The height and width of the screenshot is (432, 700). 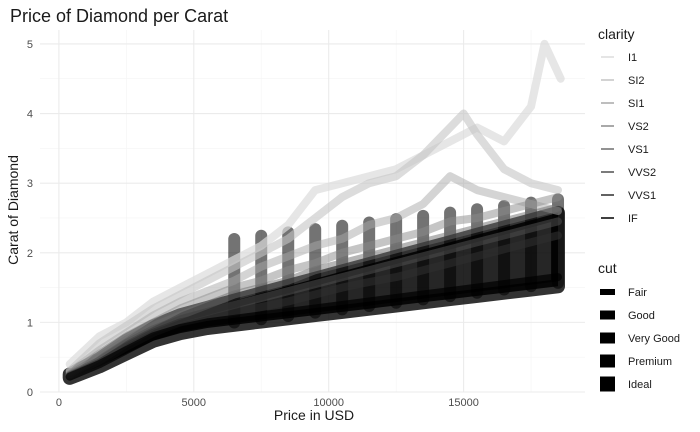 What do you see at coordinates (314, 415) in the screenshot?
I see `x-axis-title: Price in USD` at bounding box center [314, 415].